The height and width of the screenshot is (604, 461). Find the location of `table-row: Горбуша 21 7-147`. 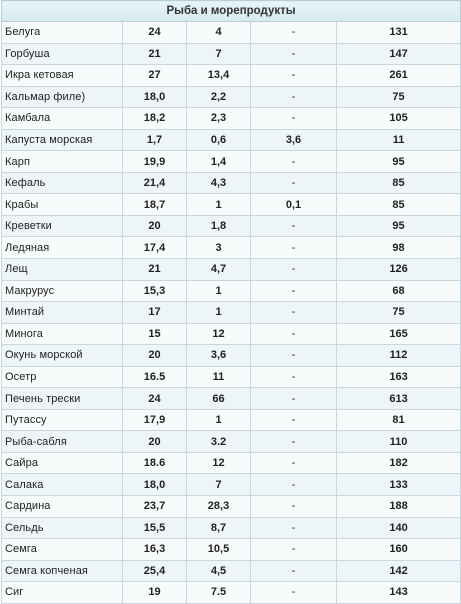

table-row: Горбуша 21 7-147 is located at coordinates (231, 54).